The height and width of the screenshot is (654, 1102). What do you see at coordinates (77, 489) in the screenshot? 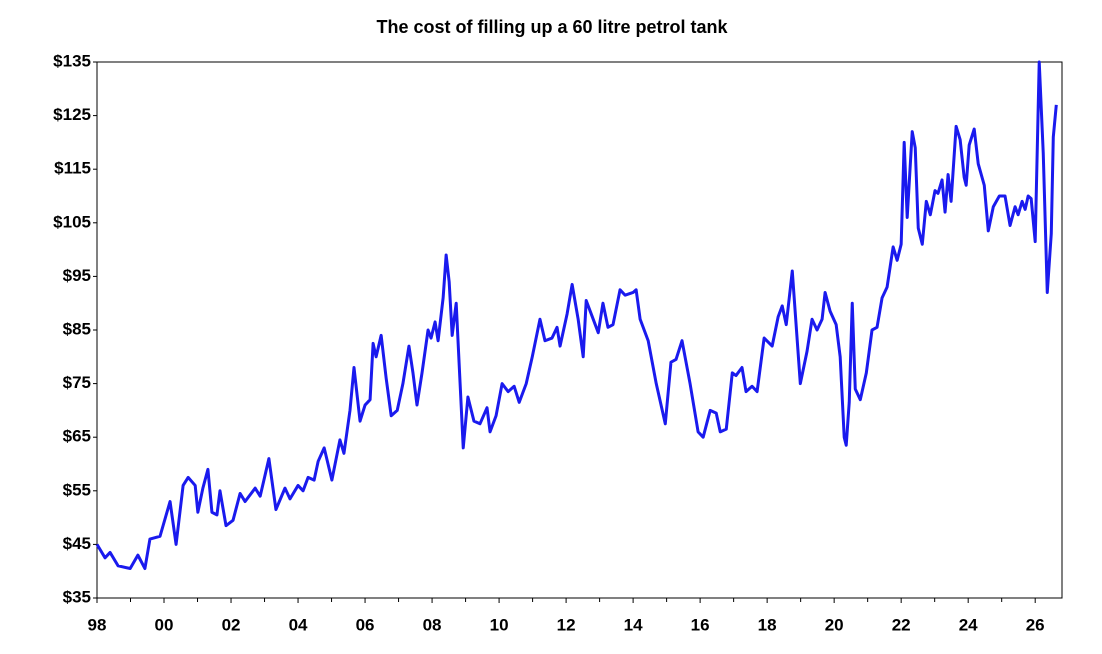
I see `y-tick-label: $55` at bounding box center [77, 489].